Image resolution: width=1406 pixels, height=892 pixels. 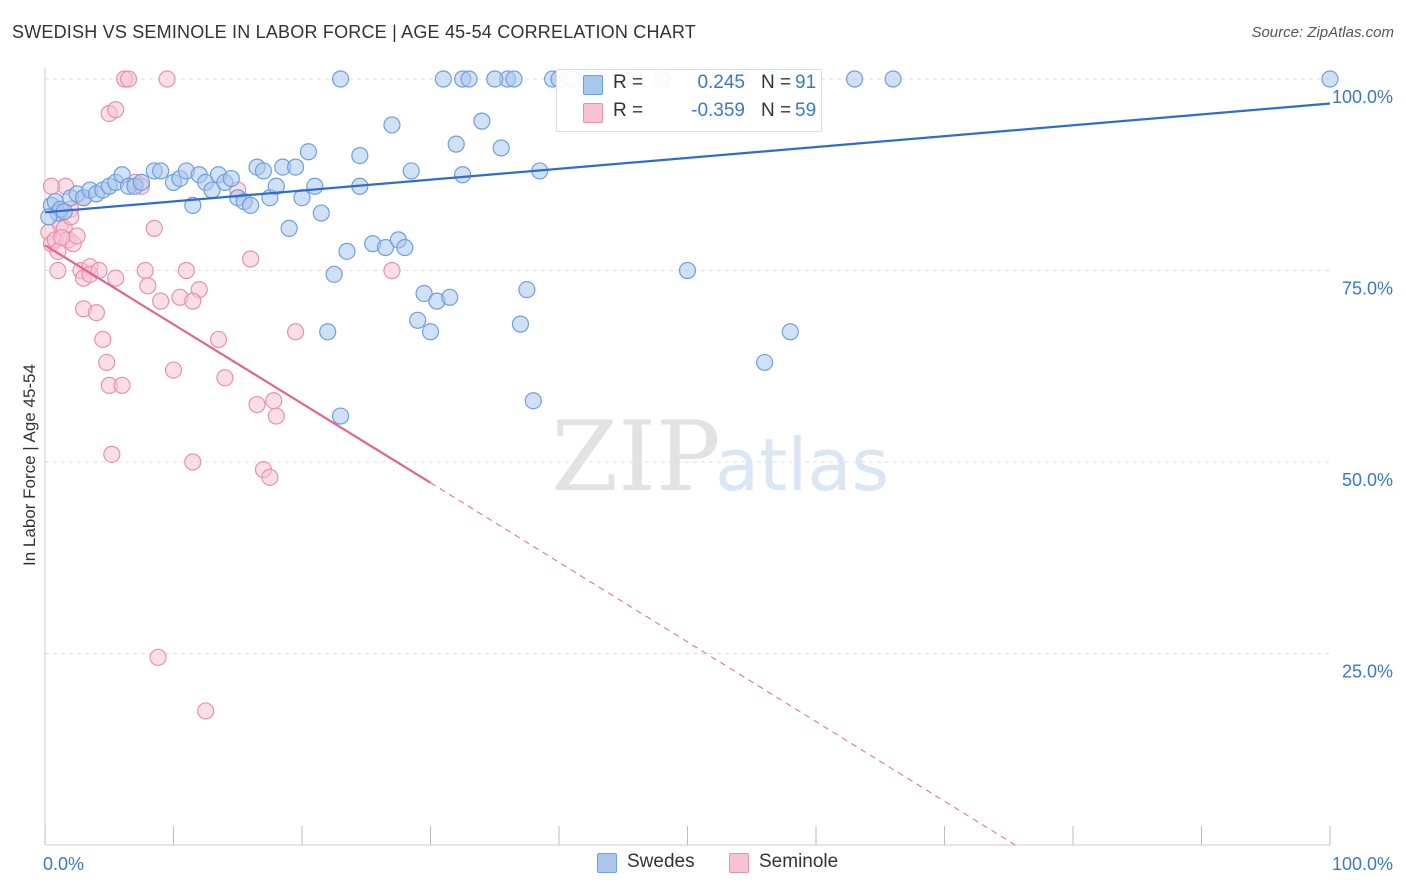 I want to click on watermark-atlas: atlas, so click(x=802, y=465).